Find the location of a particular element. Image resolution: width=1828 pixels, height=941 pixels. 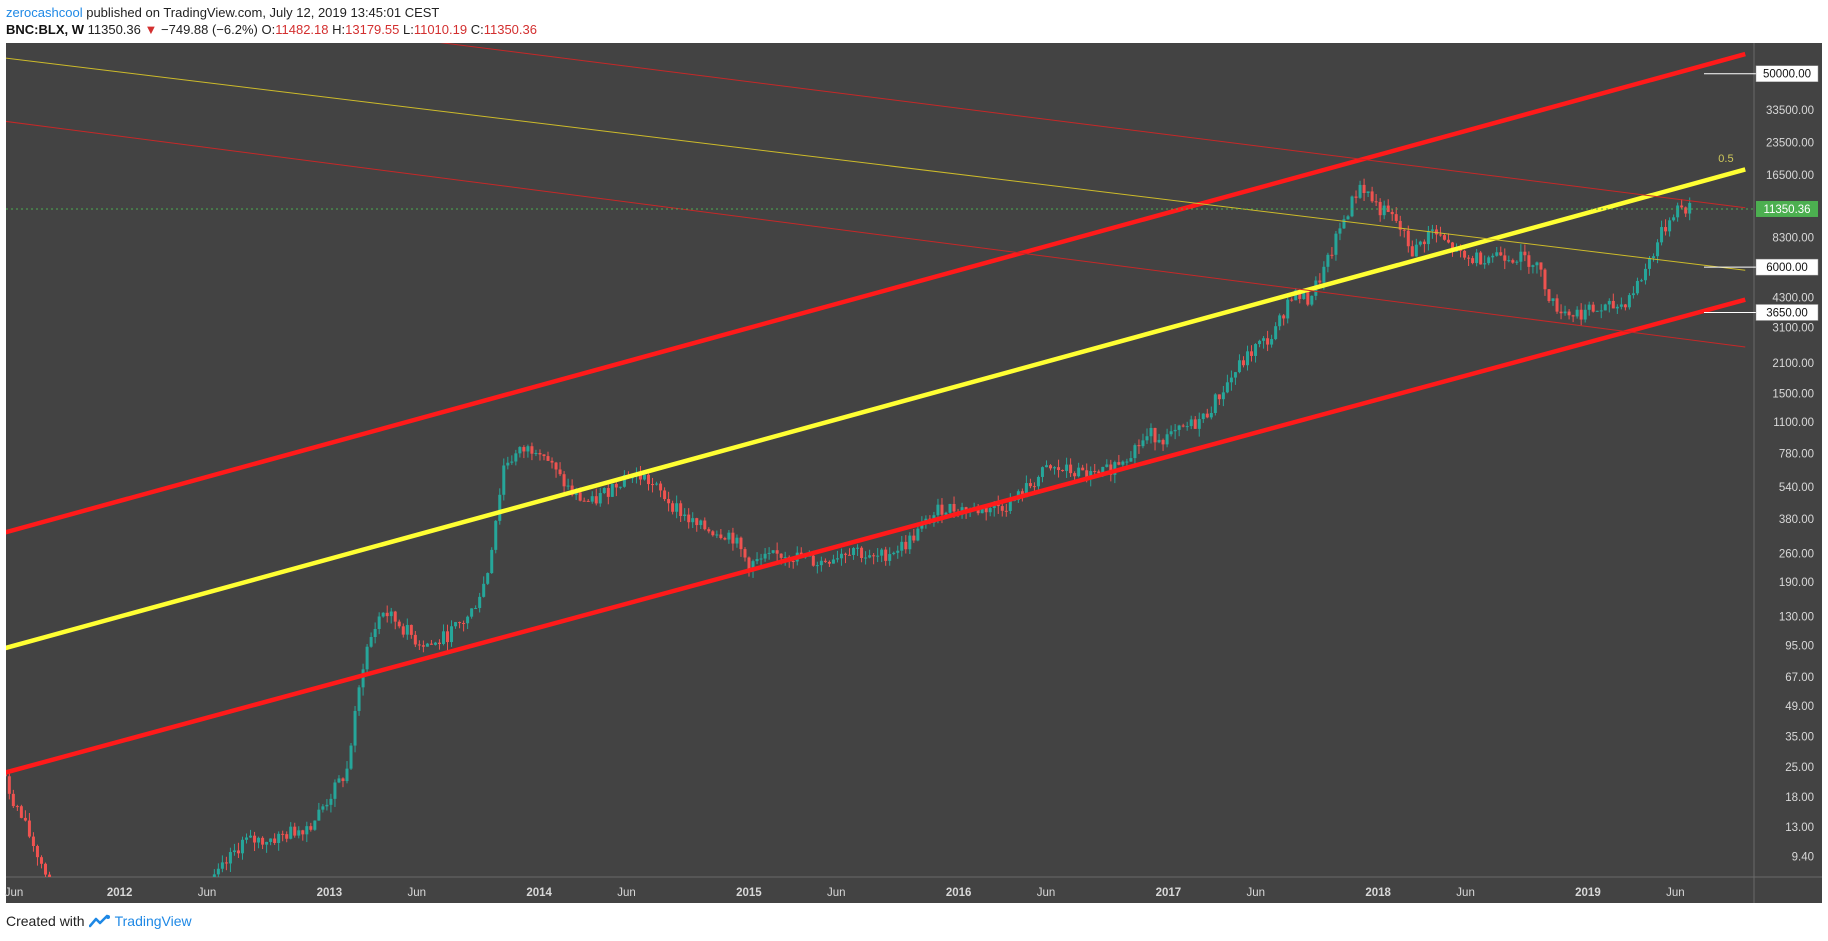

price-tick-label: 130.00 is located at coordinates (1796, 618).